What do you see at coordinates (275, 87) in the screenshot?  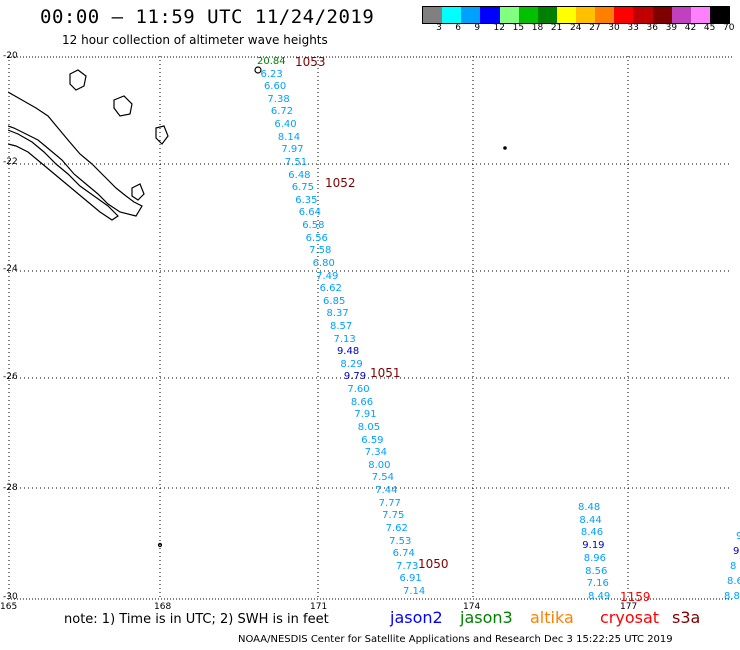 I see `swh-value: 6.60` at bounding box center [275, 87].